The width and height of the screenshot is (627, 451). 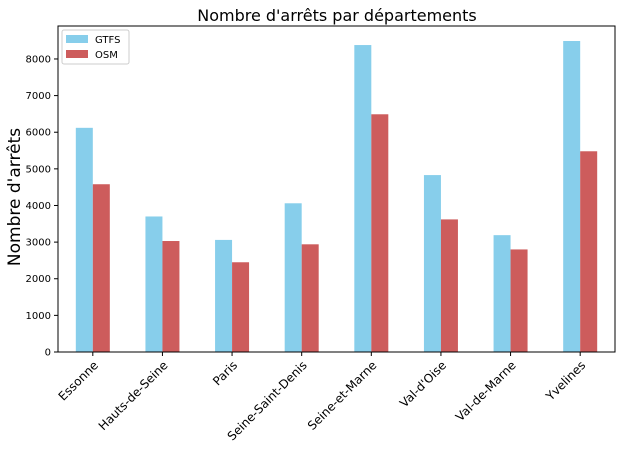 I want to click on x-tick-label: Essonne, so click(x=78, y=380).